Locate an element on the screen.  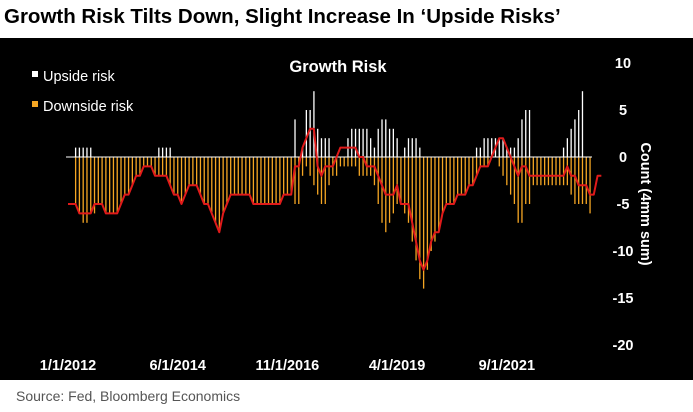
legend: Upside risk Downside risk is located at coordinates (83, 92).